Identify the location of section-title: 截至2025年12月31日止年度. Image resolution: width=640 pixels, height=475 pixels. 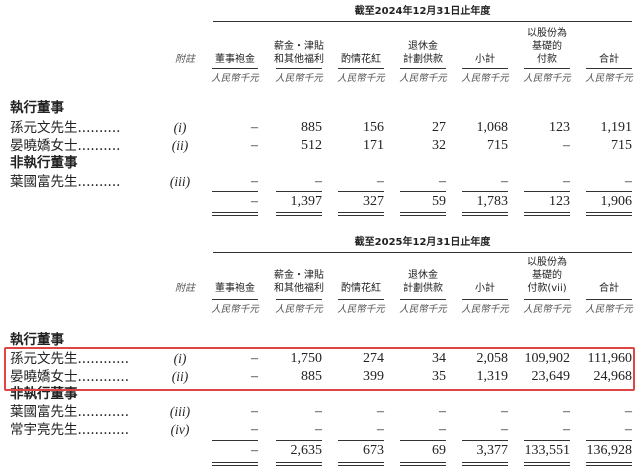
(422, 242).